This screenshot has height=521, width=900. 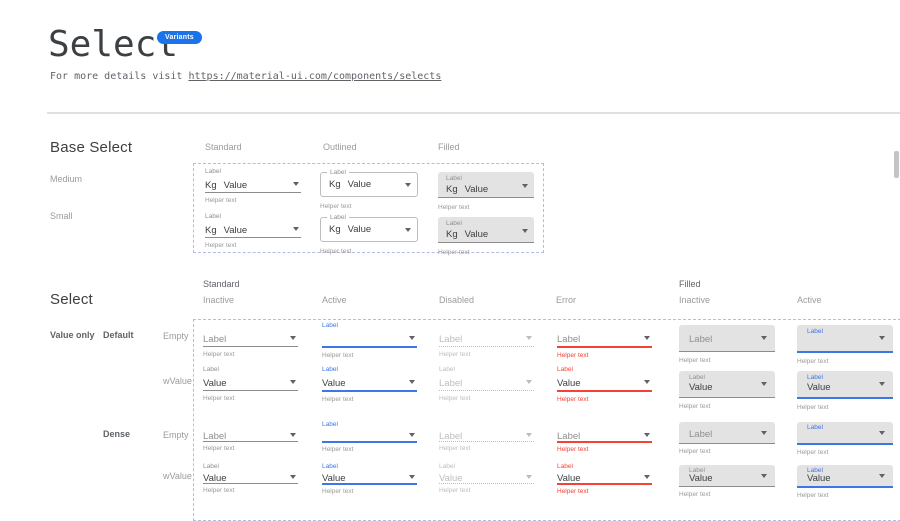 I want to click on base-select-spec-frame, so click(x=368, y=208).